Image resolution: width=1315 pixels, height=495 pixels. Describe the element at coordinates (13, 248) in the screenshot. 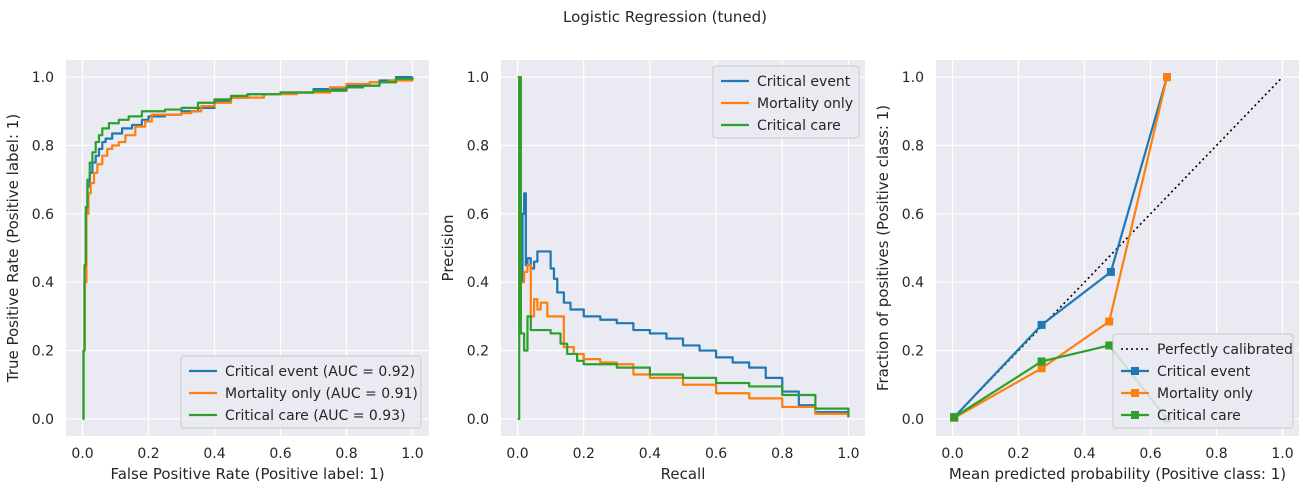

I see `y-axis-label: True Positive Rate (Positive label: 1)` at that location.